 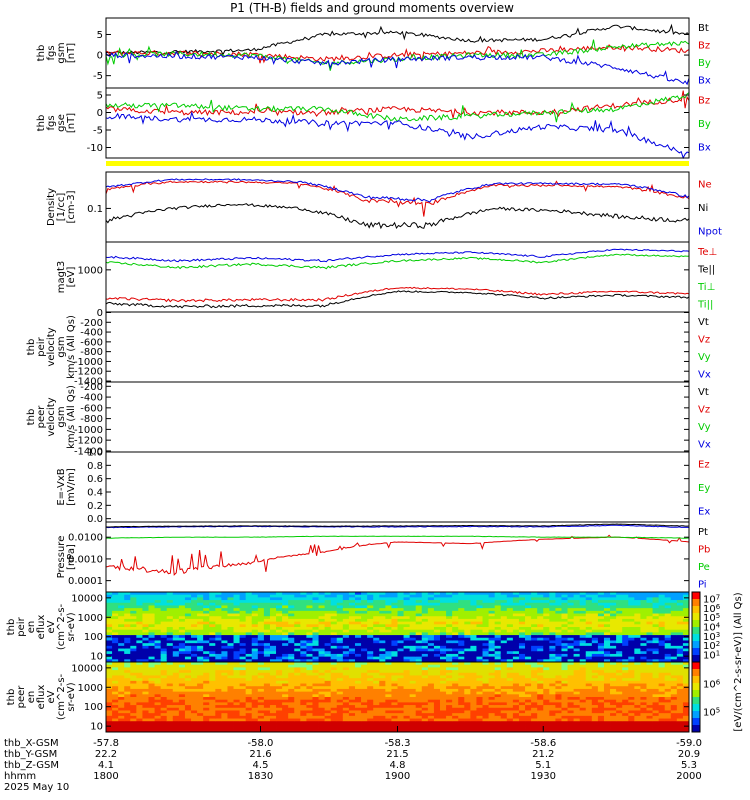 What do you see at coordinates (704, 409) in the screenshot?
I see `legend-entry: Vz` at bounding box center [704, 409].